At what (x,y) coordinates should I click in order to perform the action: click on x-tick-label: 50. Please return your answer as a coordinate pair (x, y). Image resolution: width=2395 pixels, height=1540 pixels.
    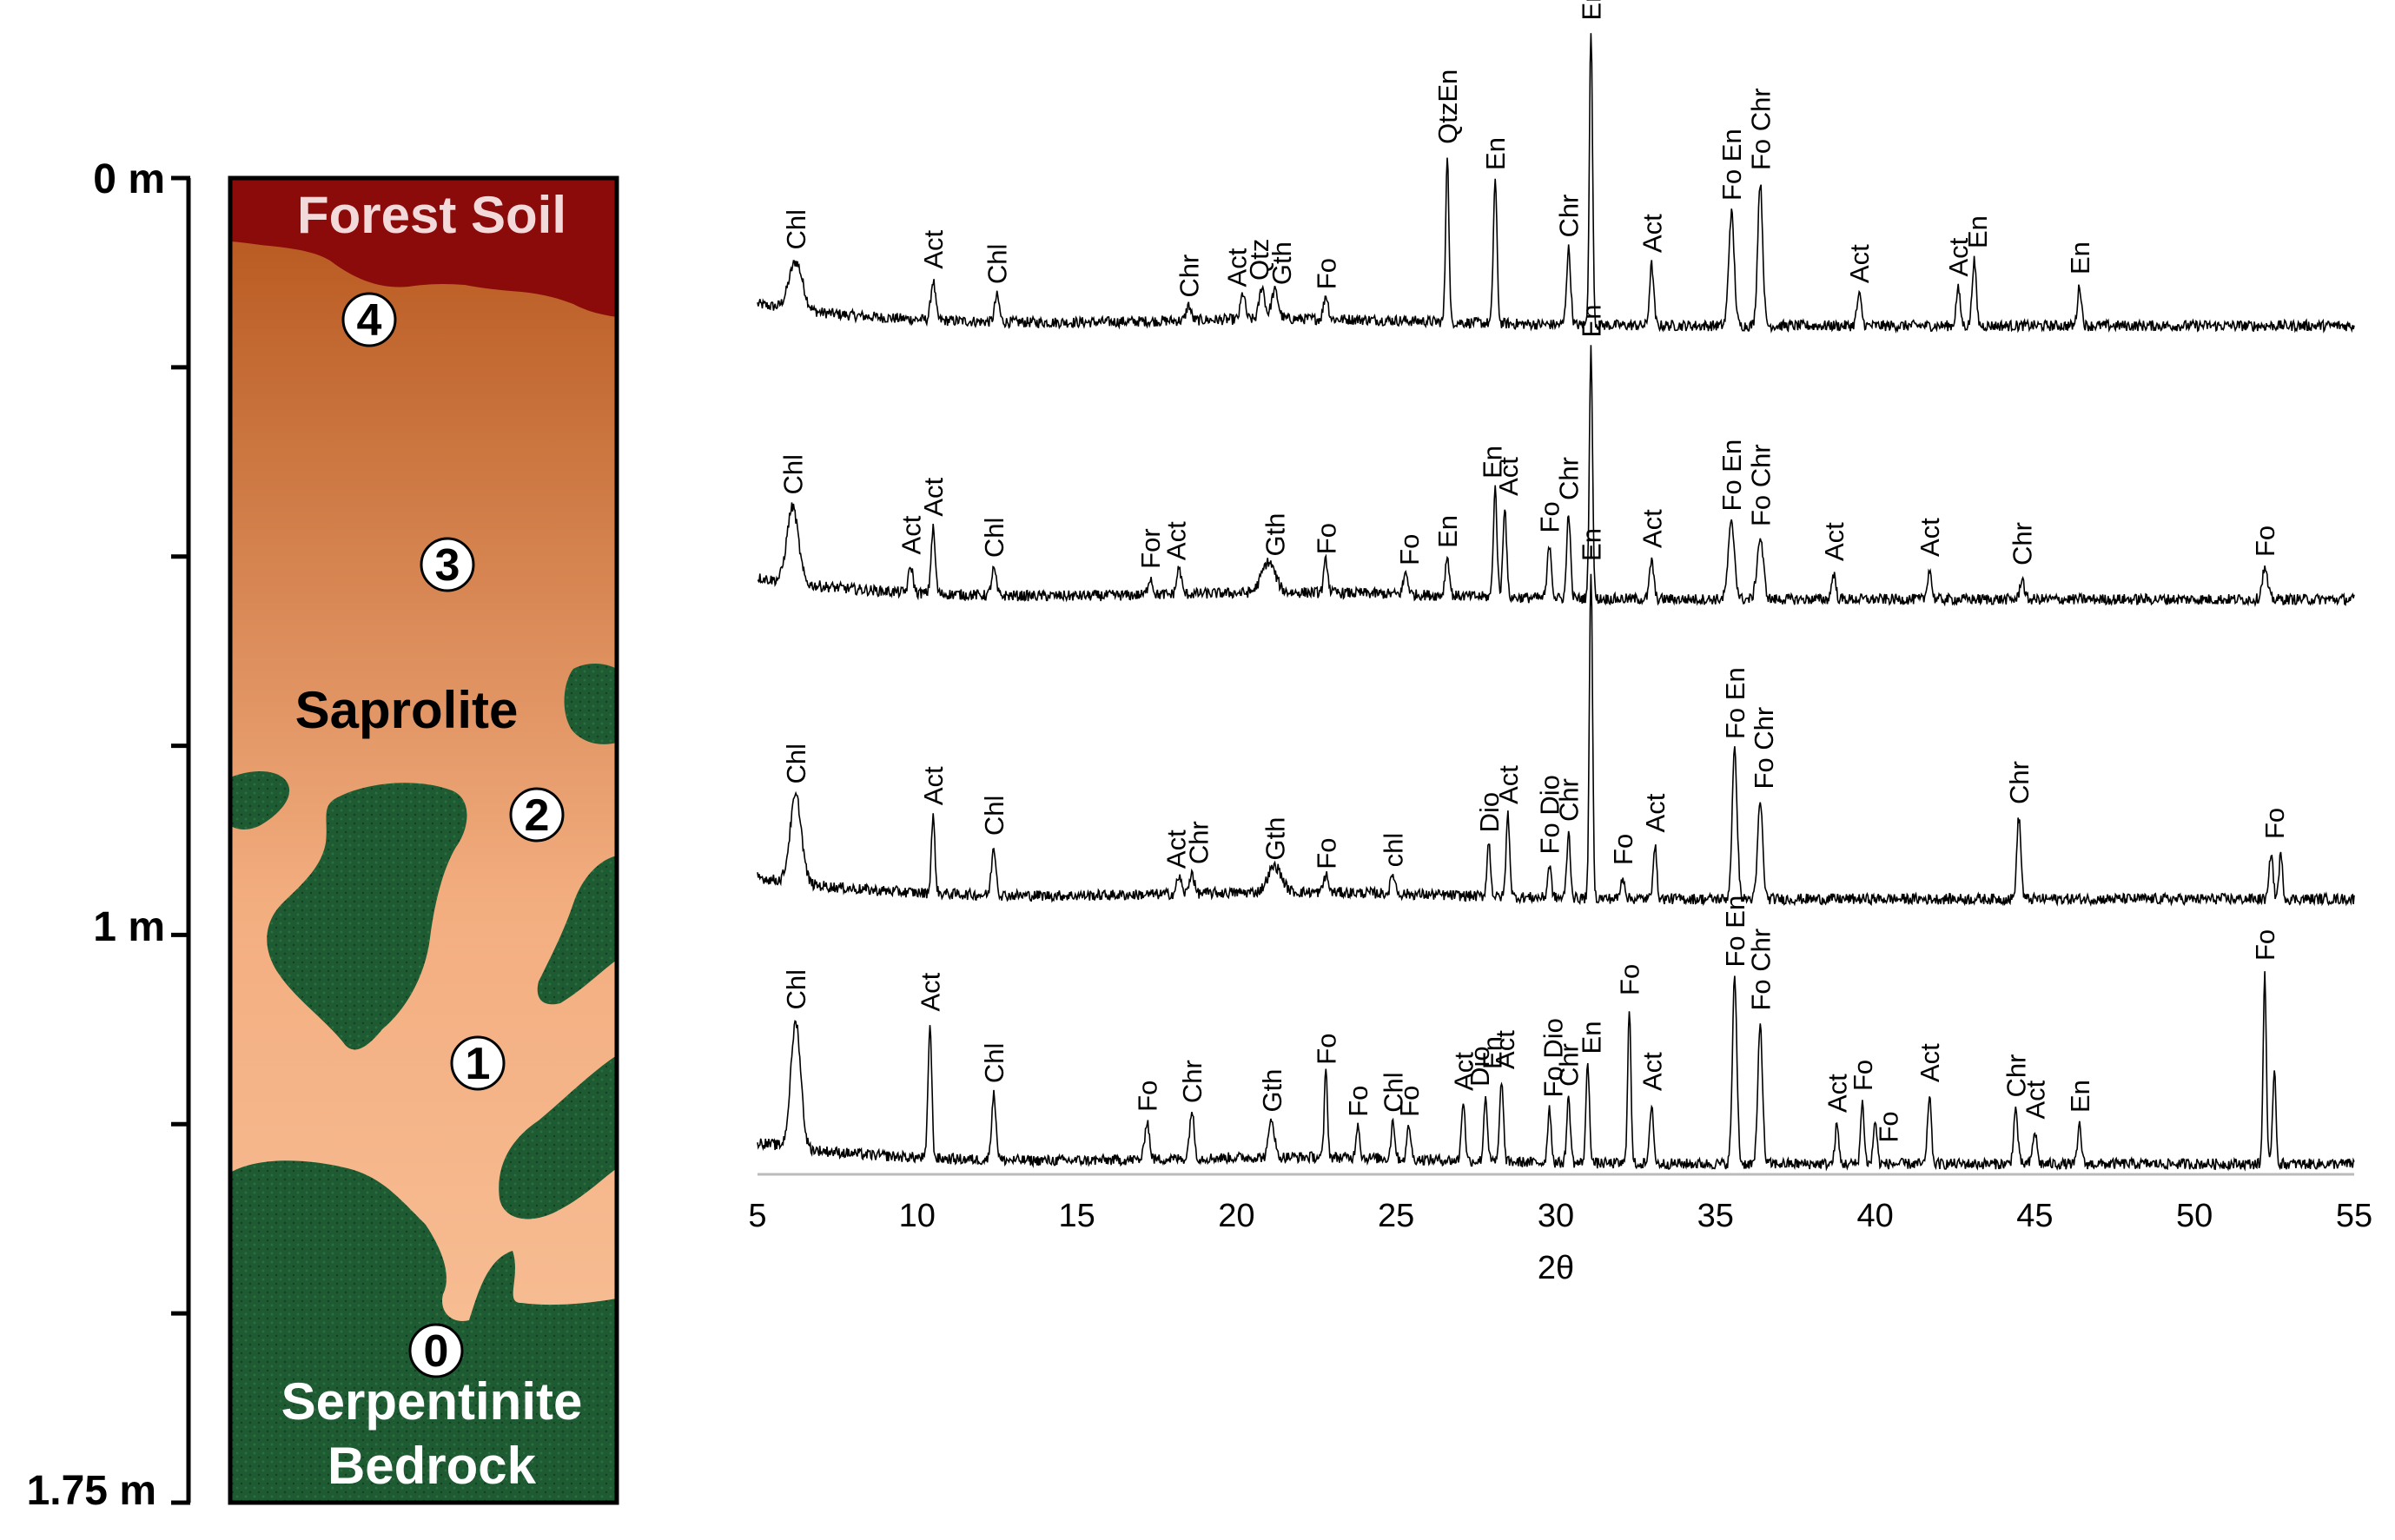
    Looking at the image, I should click on (2194, 1216).